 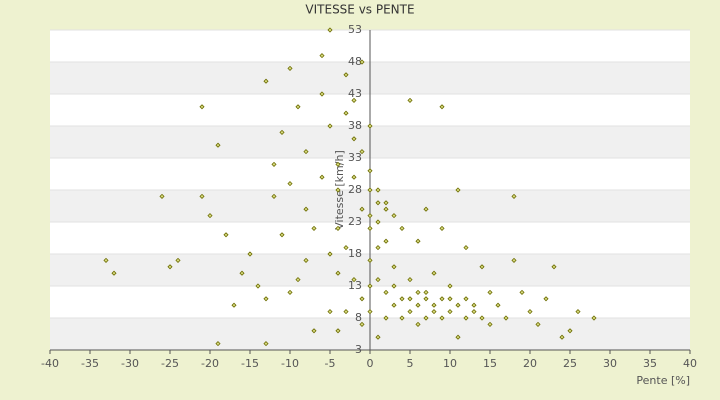 I want to click on x-tick-label: 0, so click(x=370, y=363).